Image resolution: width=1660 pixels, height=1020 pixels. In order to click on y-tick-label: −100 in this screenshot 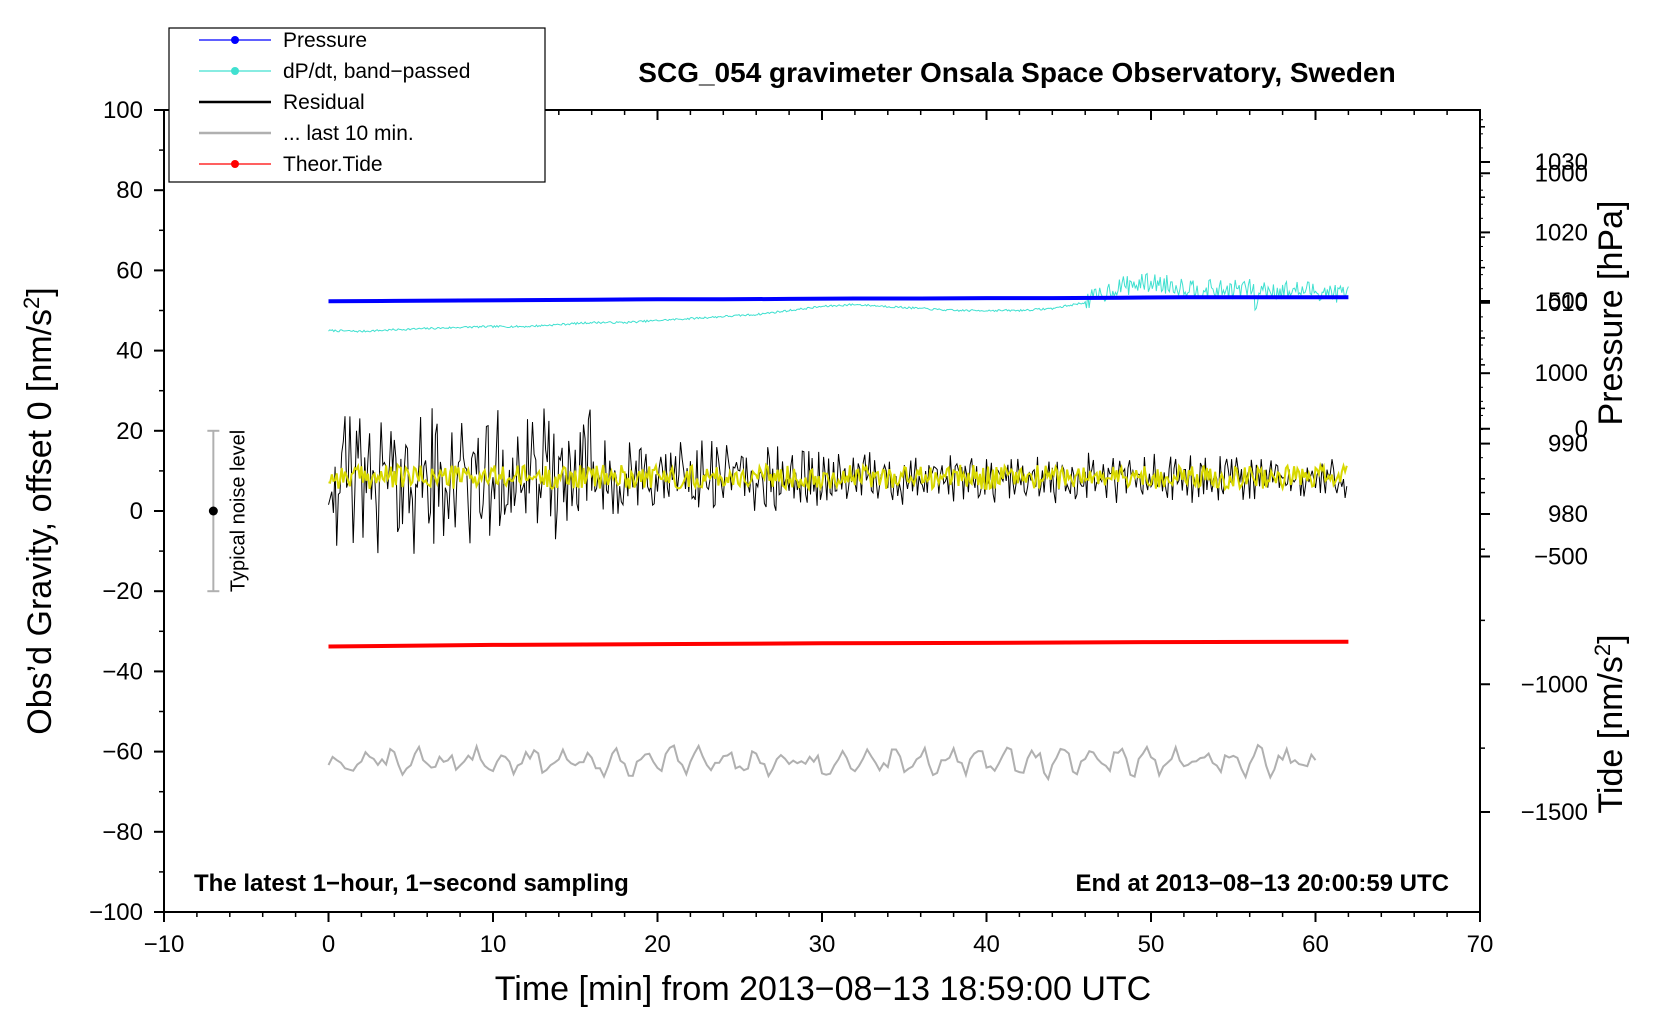, I will do `click(116, 912)`.